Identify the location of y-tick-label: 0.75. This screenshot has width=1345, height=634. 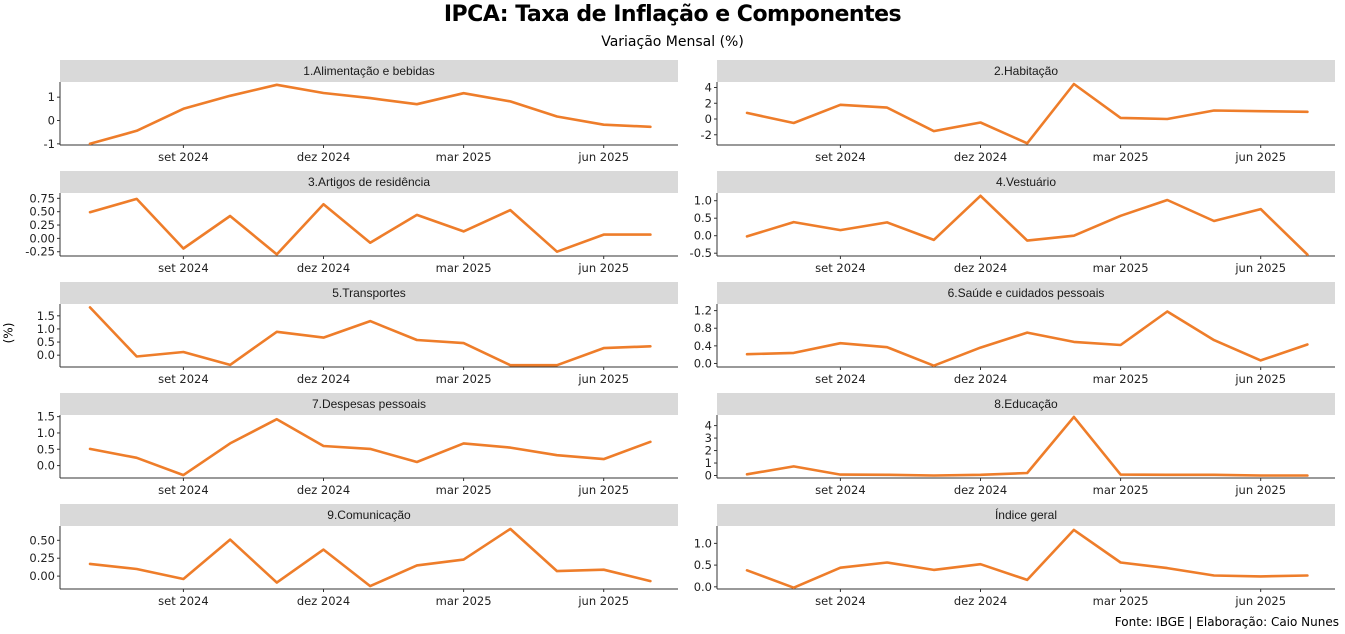
(42, 198).